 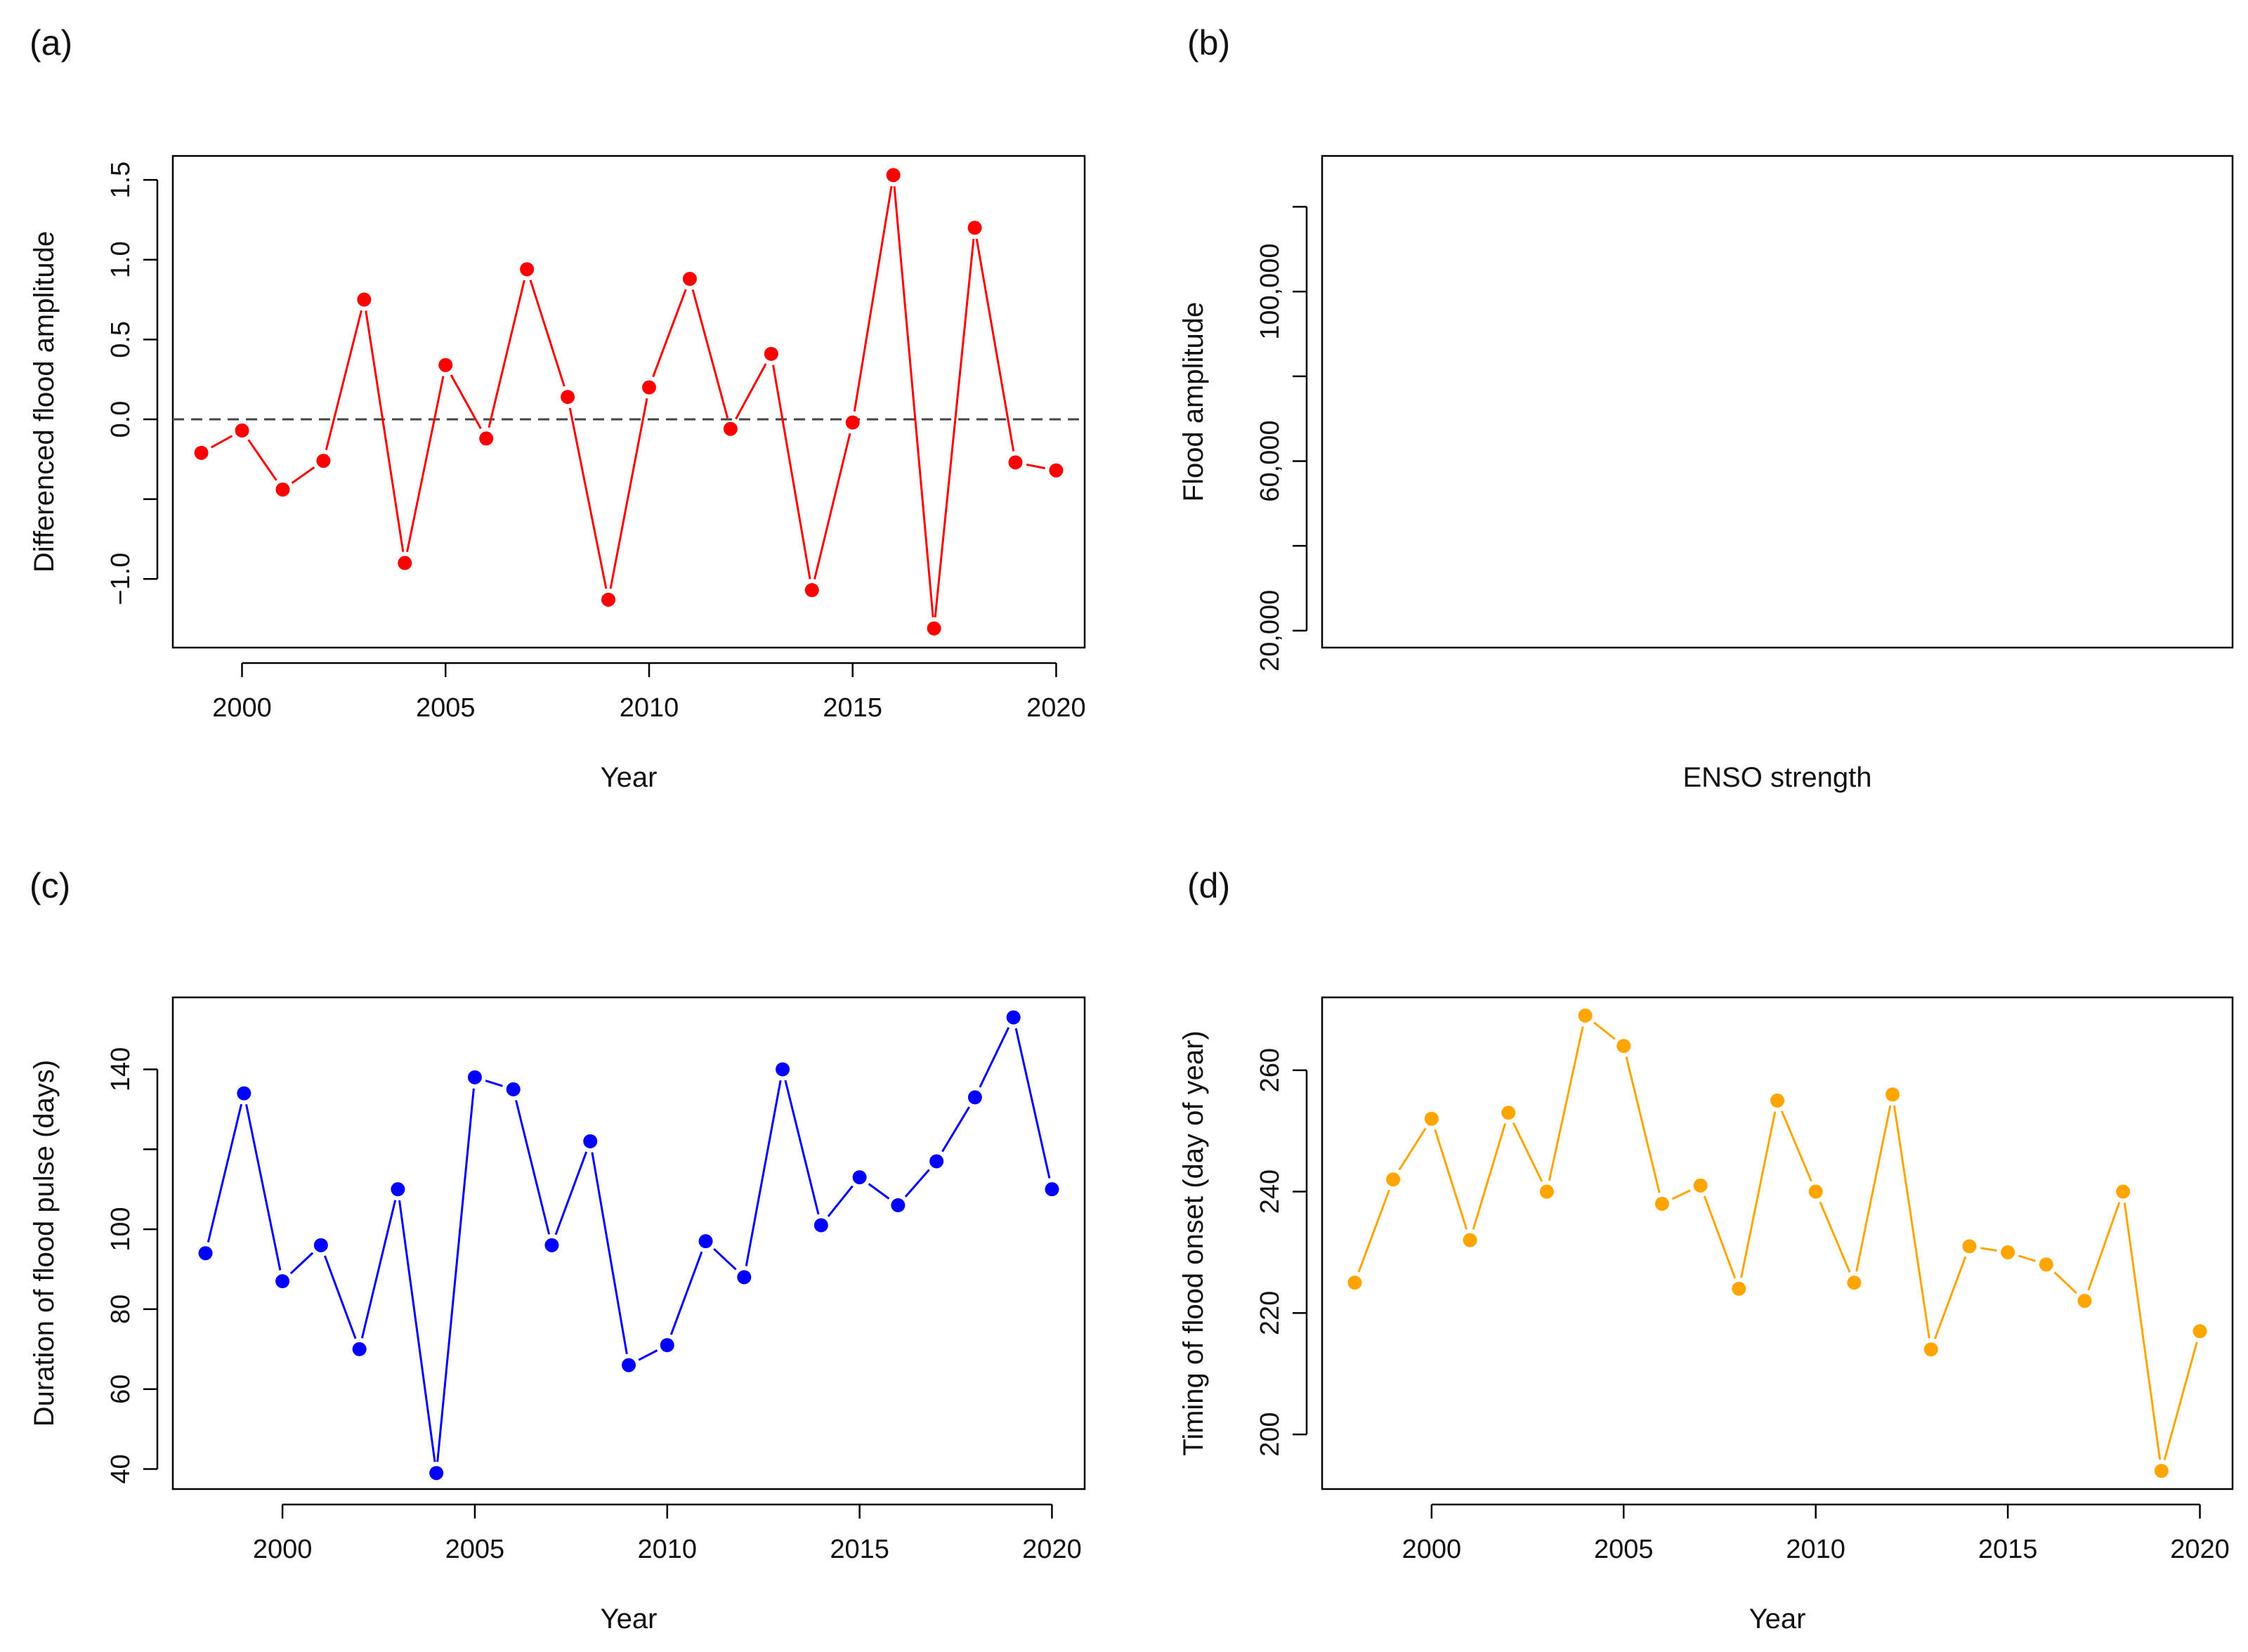 I want to click on panel-a-y-tick-label: 0.0, so click(x=121, y=419).